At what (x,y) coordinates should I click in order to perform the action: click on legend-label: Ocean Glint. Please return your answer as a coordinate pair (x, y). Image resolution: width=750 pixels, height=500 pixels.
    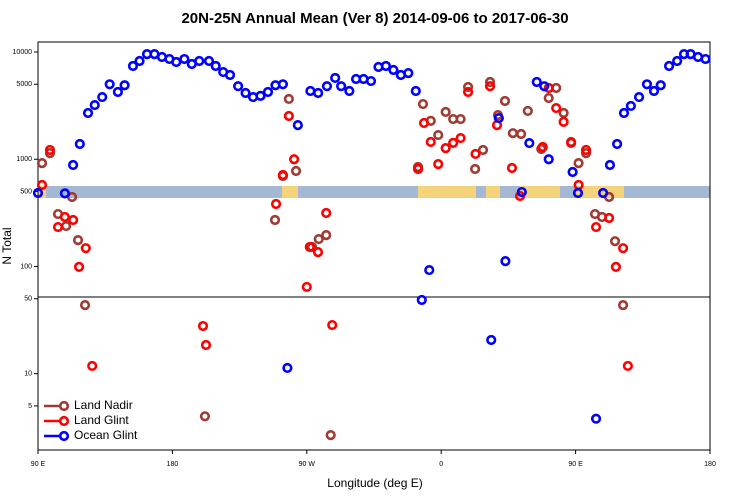
    Looking at the image, I should click on (106, 435).